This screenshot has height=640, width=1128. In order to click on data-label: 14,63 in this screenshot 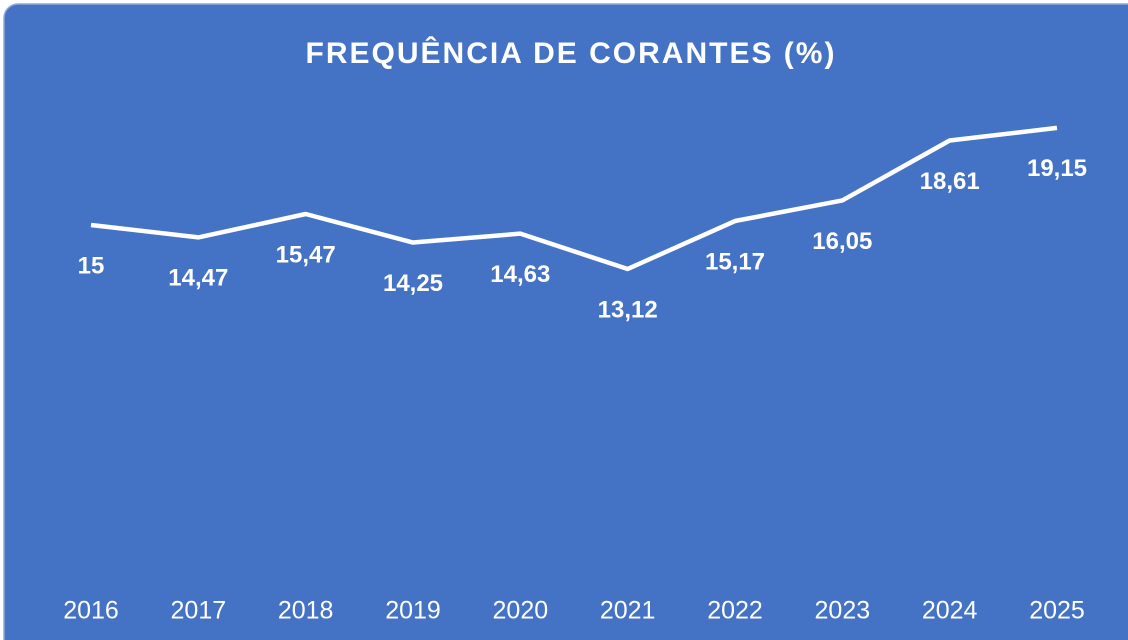, I will do `click(520, 274)`.